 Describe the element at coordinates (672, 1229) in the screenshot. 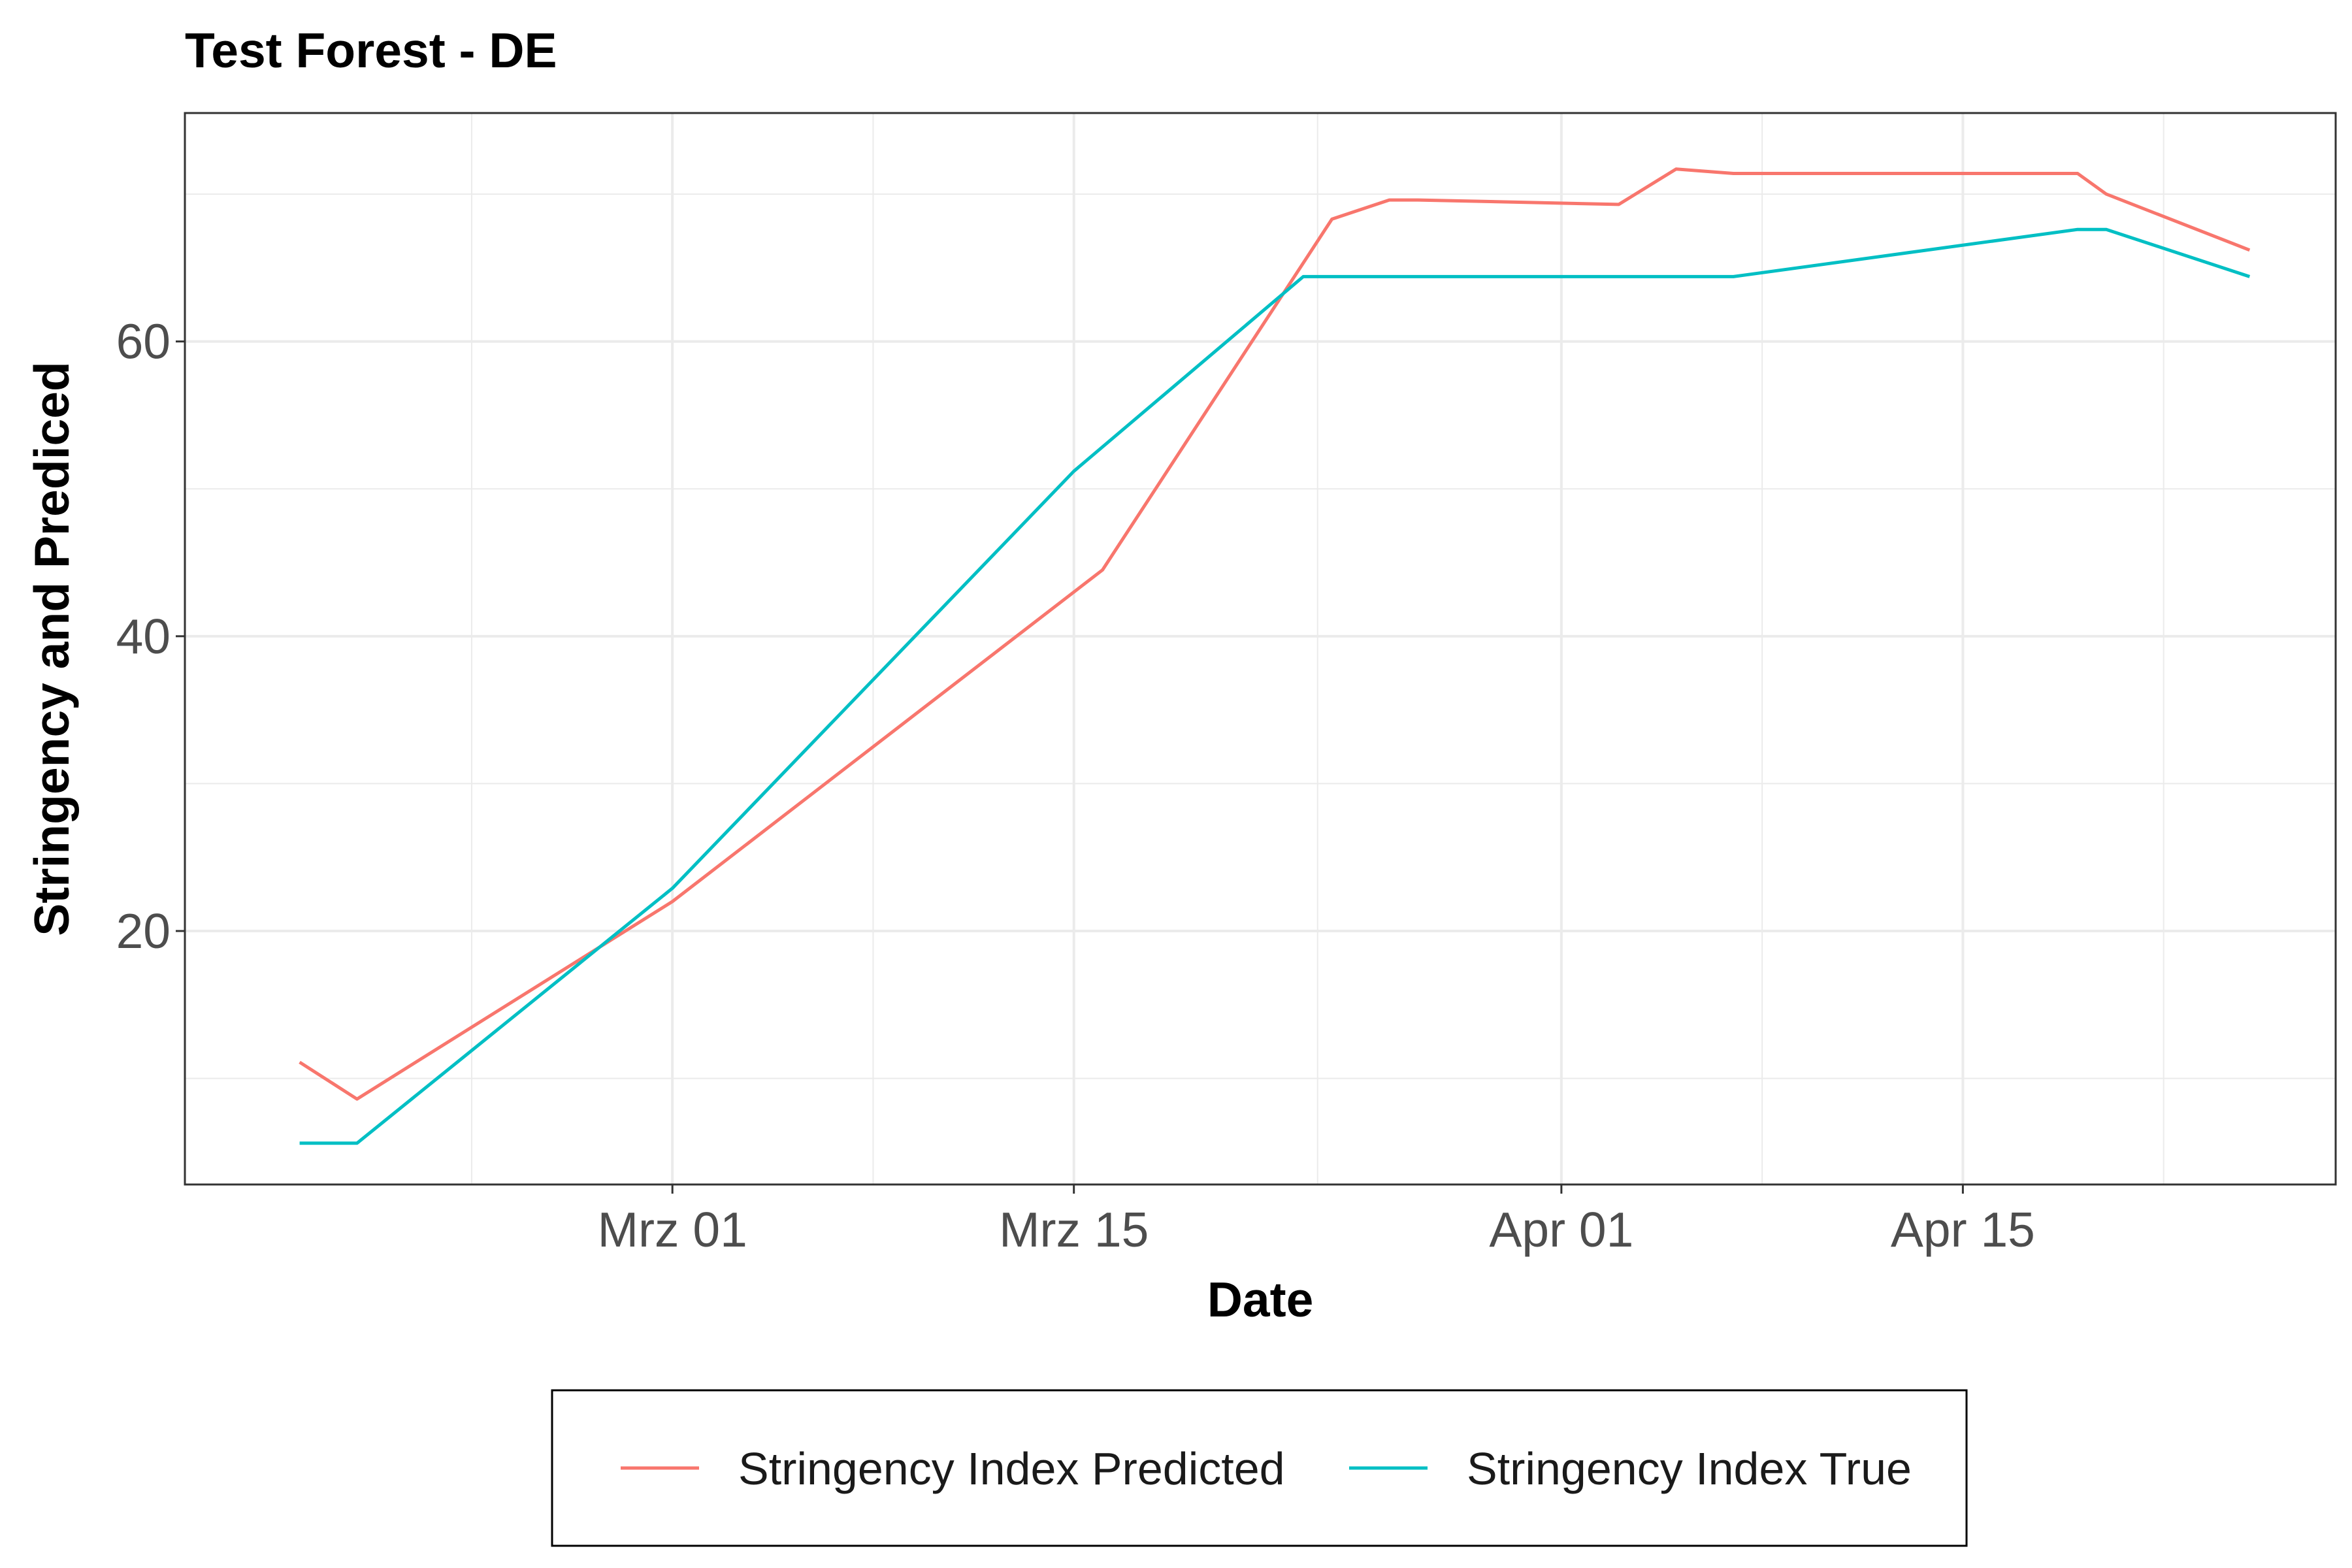

I see `x-tick-label: Mrz 01` at that location.